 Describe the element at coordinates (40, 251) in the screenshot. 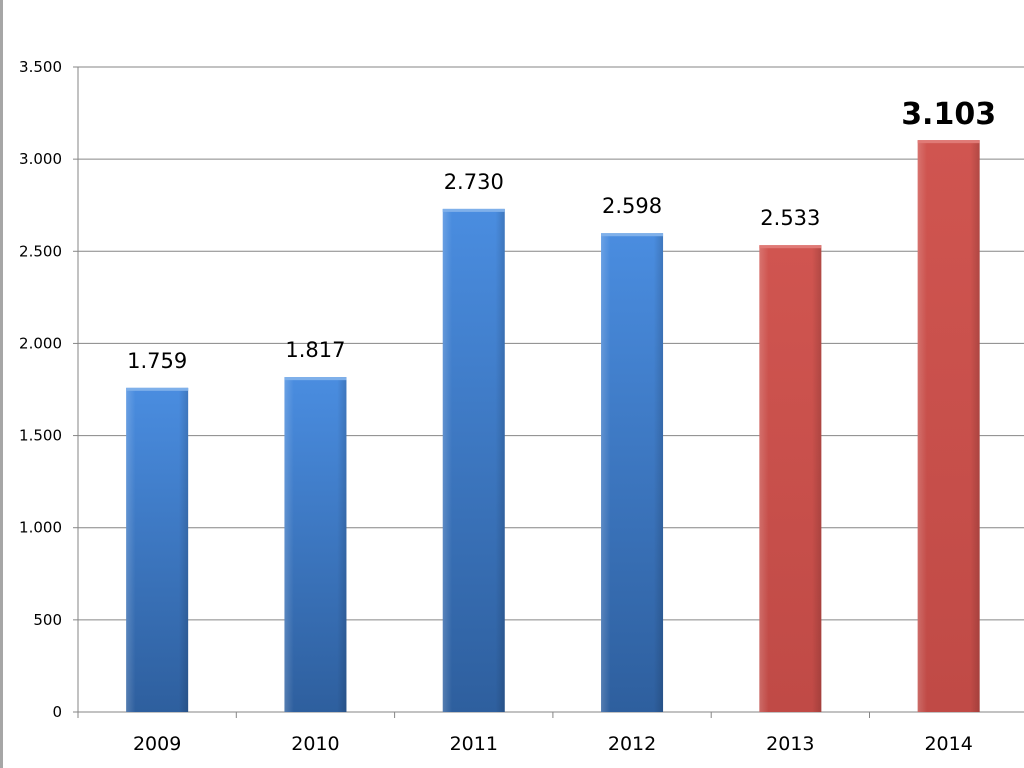

I see `y-tick-label: 2.500` at that location.